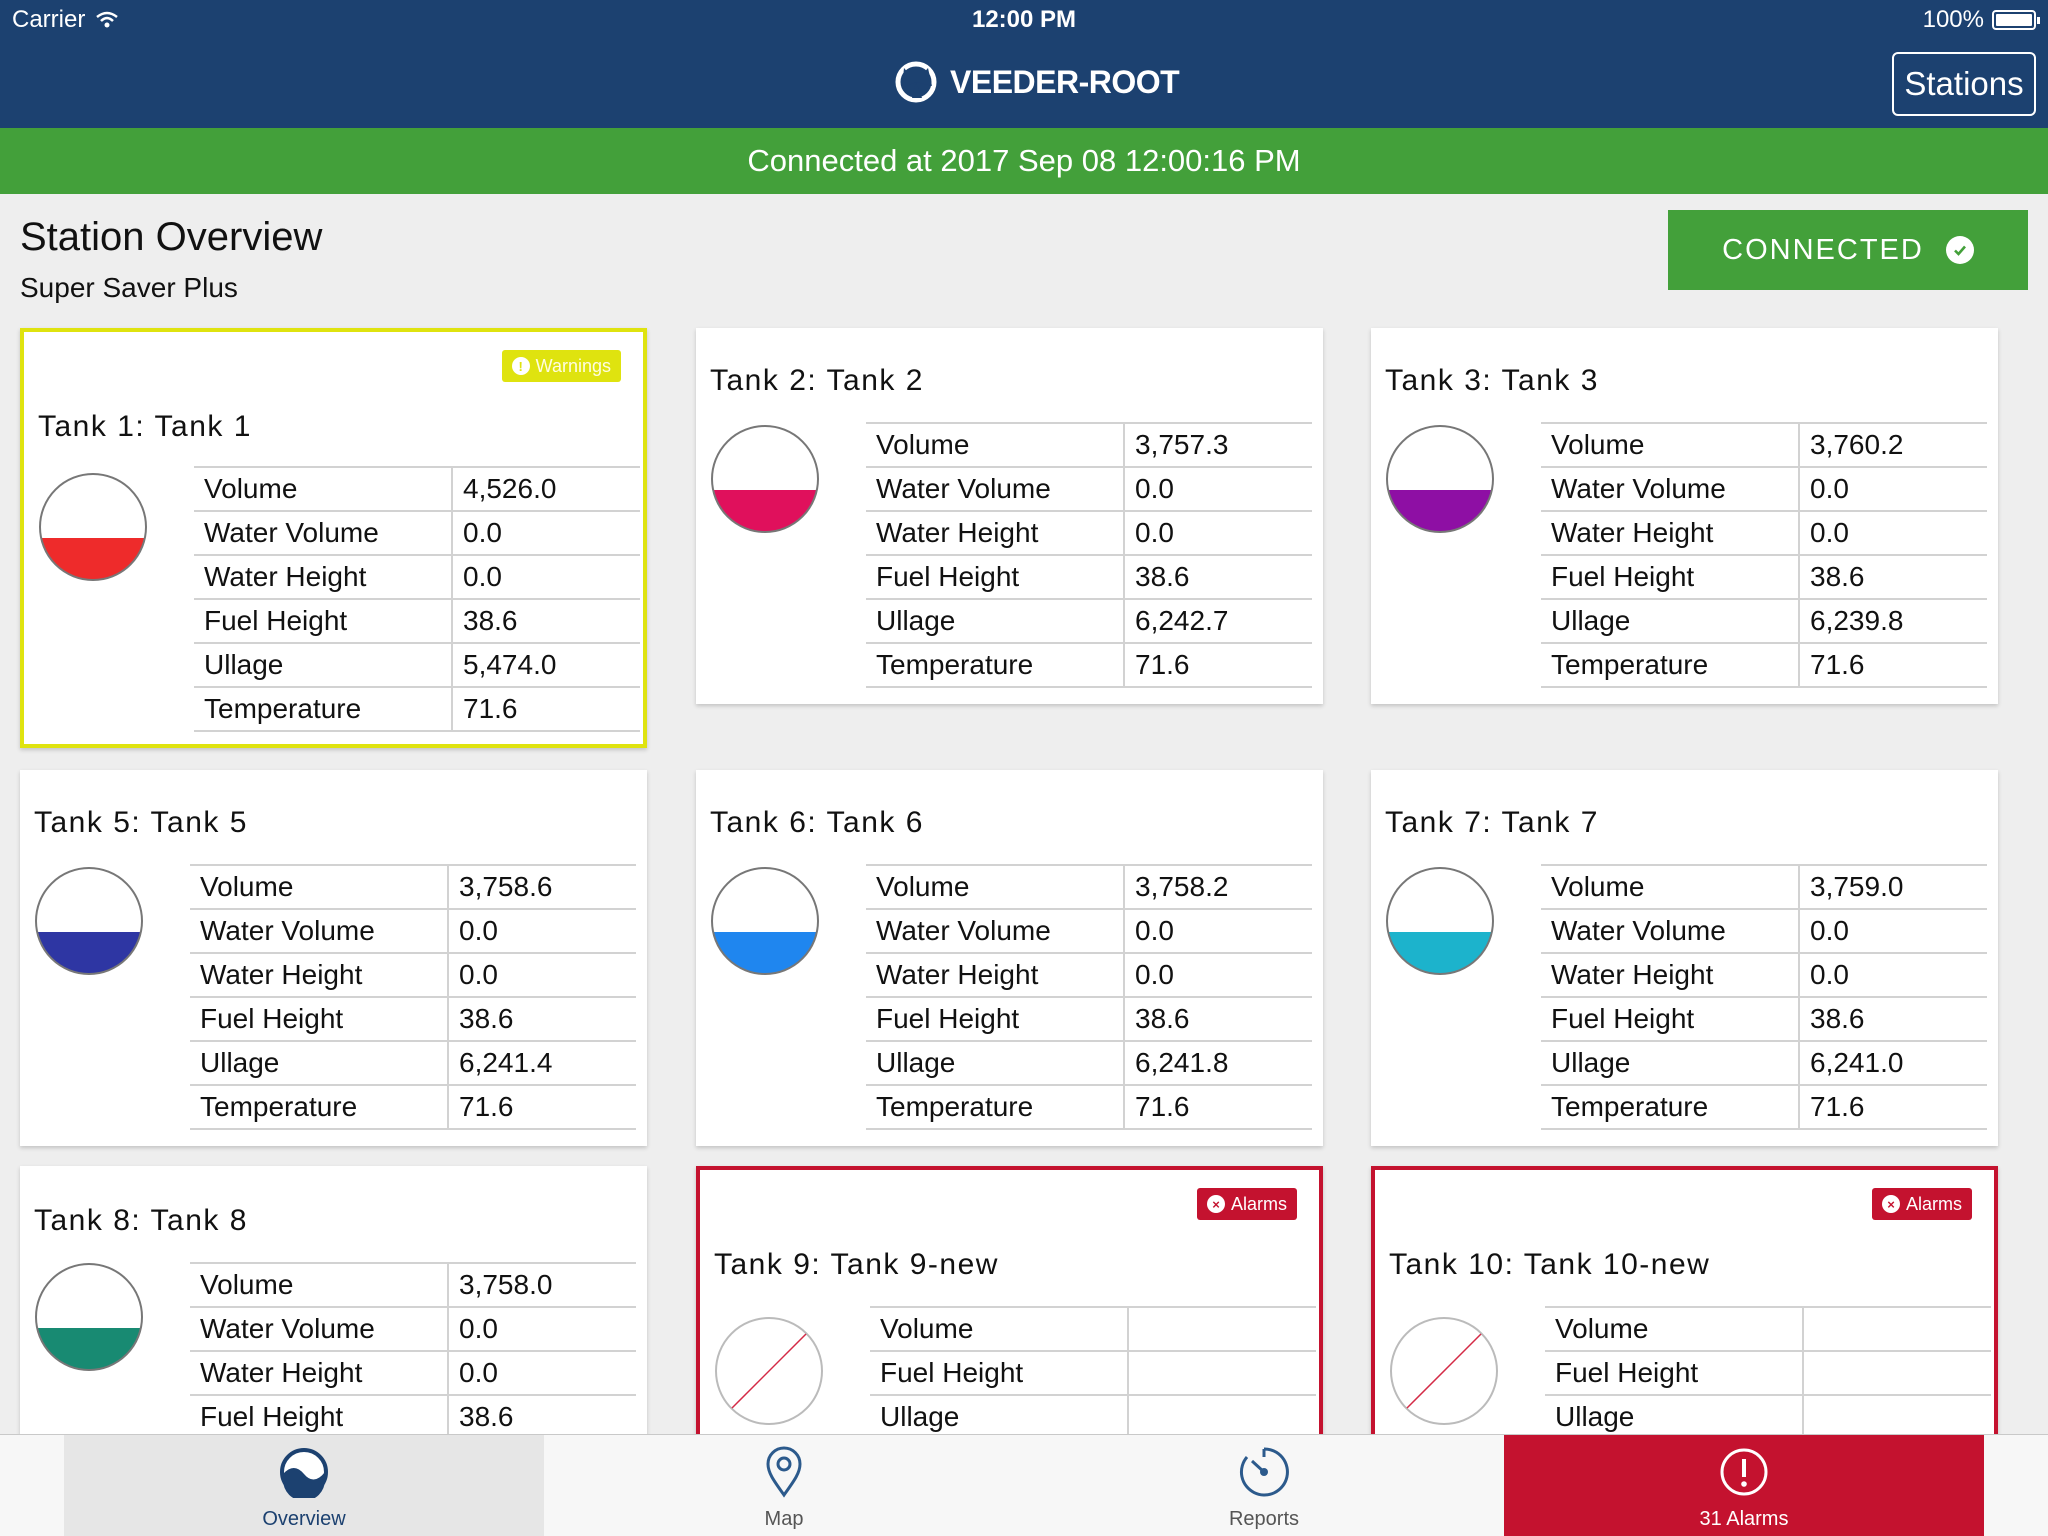 The height and width of the screenshot is (1536, 2048). I want to click on tab-overview: Overview, so click(304, 1485).